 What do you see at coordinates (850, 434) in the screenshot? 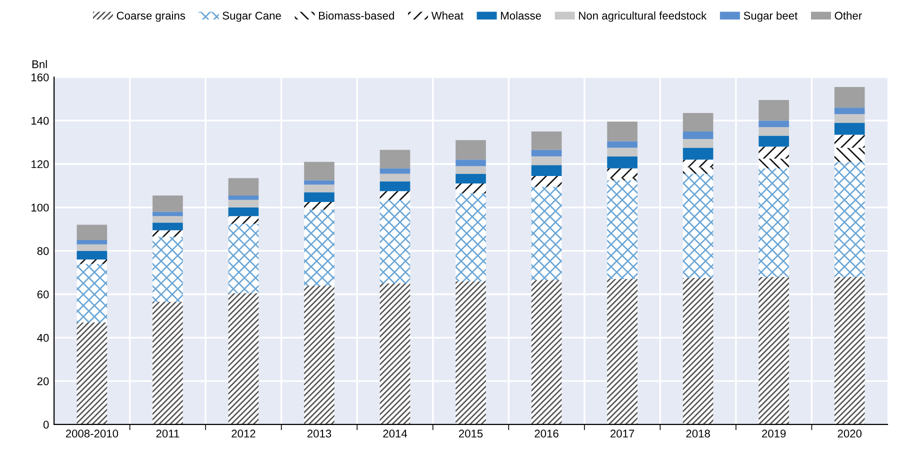
I see `x-tick-label: 2020` at bounding box center [850, 434].